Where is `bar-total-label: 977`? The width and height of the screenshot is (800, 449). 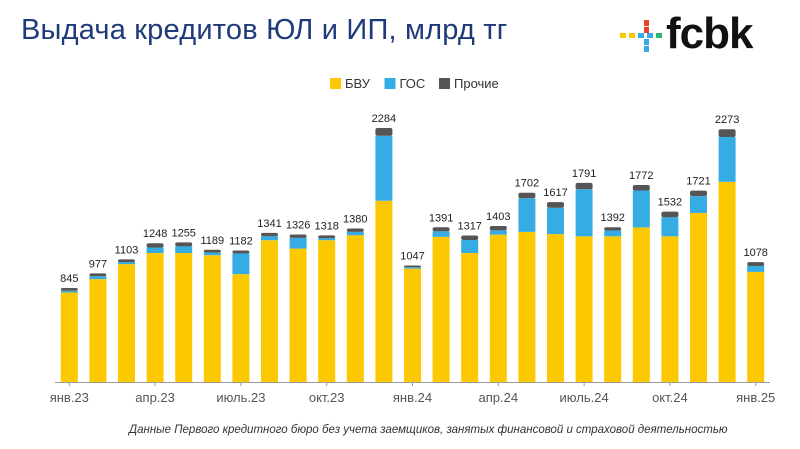
bar-total-label: 977 is located at coordinates (98, 264).